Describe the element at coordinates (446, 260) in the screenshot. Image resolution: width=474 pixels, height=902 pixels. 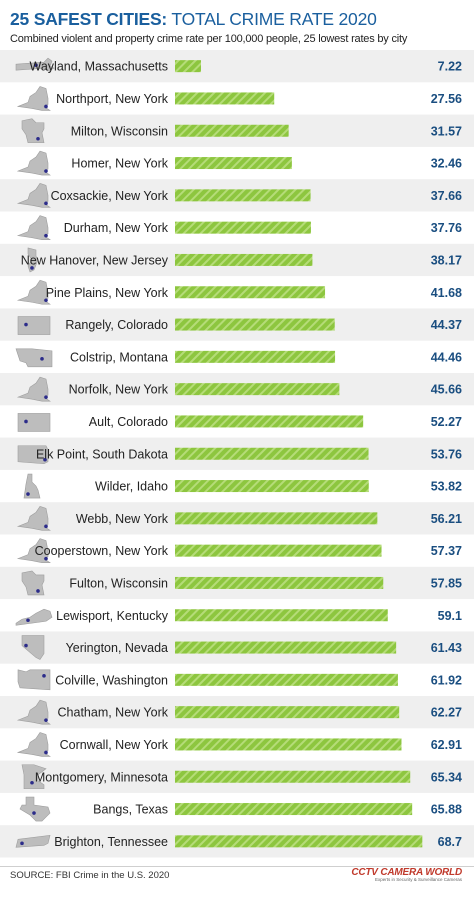
I see `value-label: 38.17` at that location.